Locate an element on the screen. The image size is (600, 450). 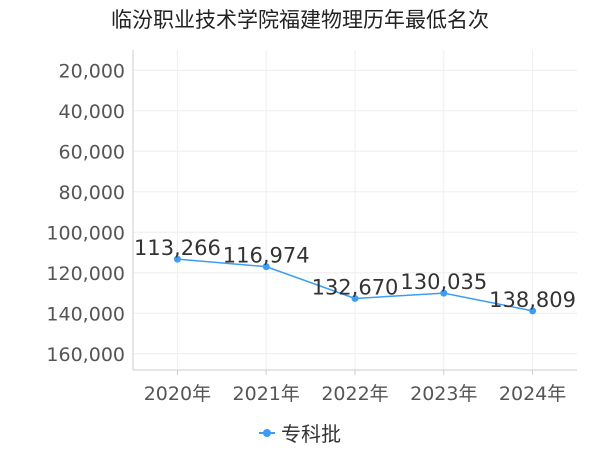
y-tick-label: 120,000 is located at coordinates (85, 274).